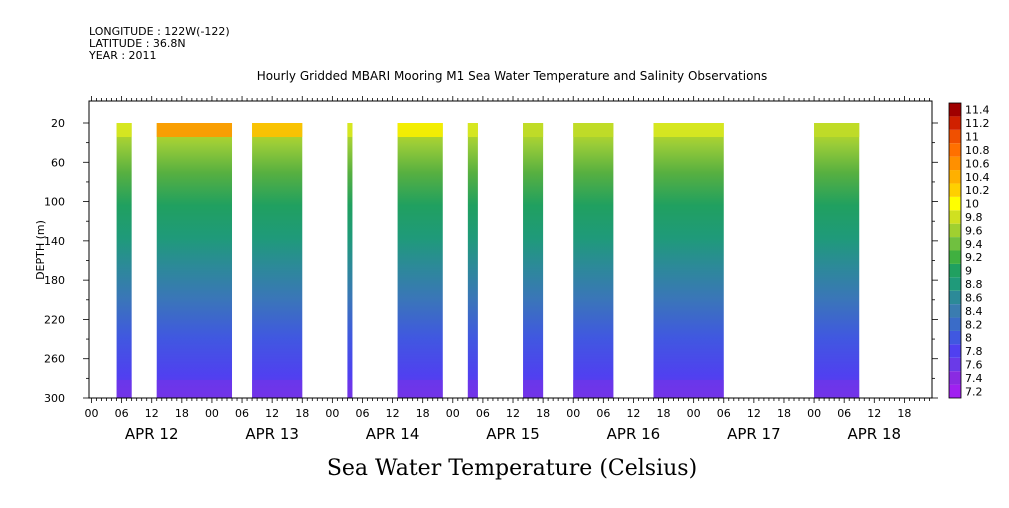  What do you see at coordinates (974, 230) in the screenshot?
I see `colorbar-label: 9.6` at bounding box center [974, 230].